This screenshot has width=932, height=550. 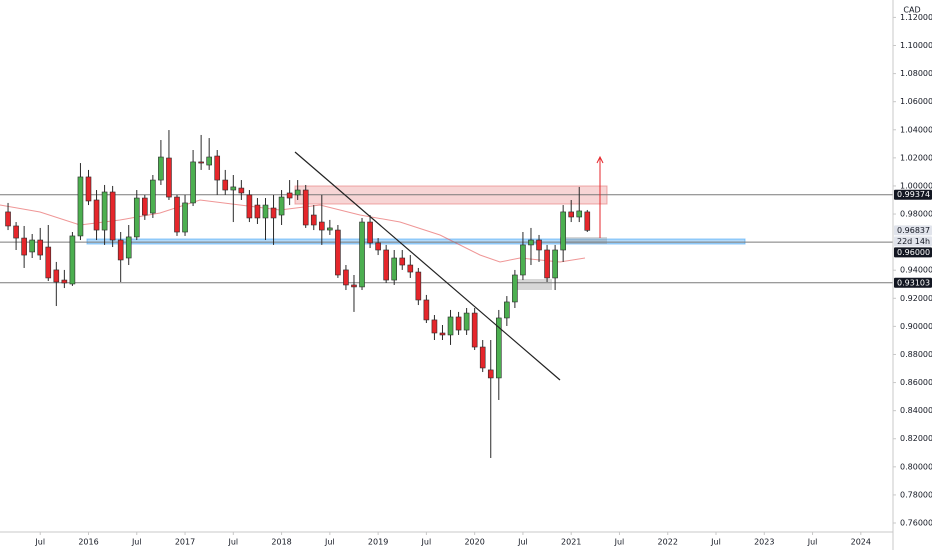 What do you see at coordinates (916, 382) in the screenshot?
I see `y-tick-label: 0.86000` at bounding box center [916, 382].